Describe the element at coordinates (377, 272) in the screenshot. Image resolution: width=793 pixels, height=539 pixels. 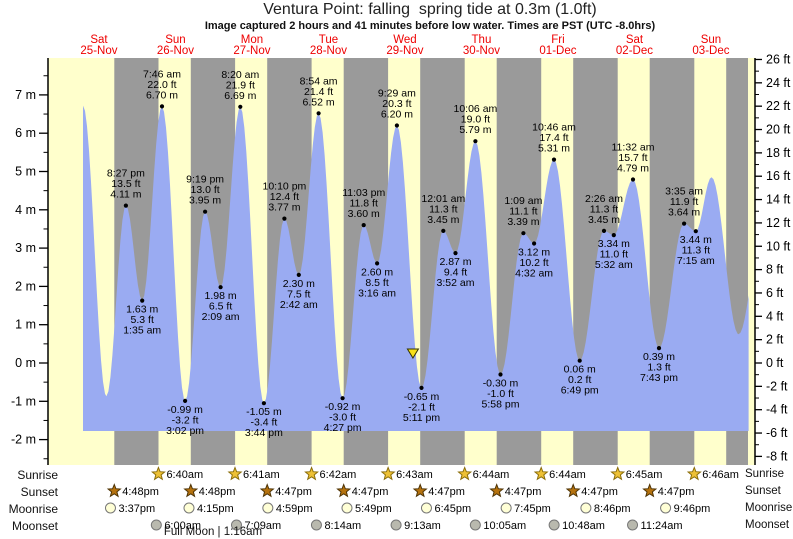
I see `tide-label: 2.60 m` at that location.